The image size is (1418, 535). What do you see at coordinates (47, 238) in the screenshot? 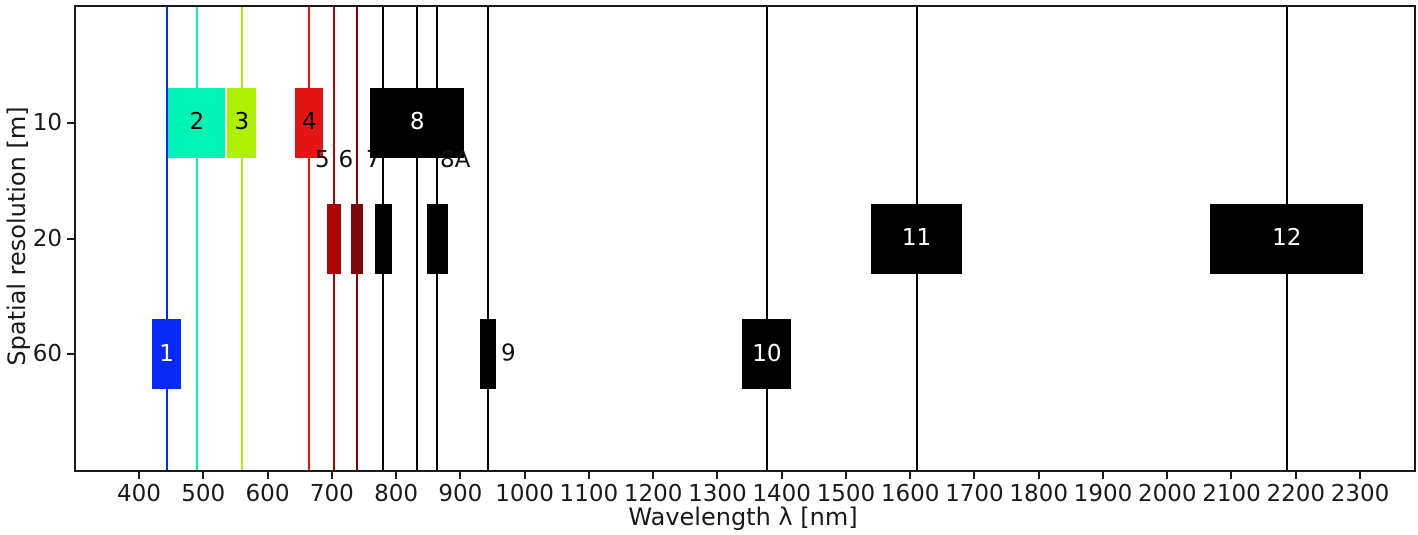
I see `y-tick-label-20: 20` at bounding box center [47, 238].